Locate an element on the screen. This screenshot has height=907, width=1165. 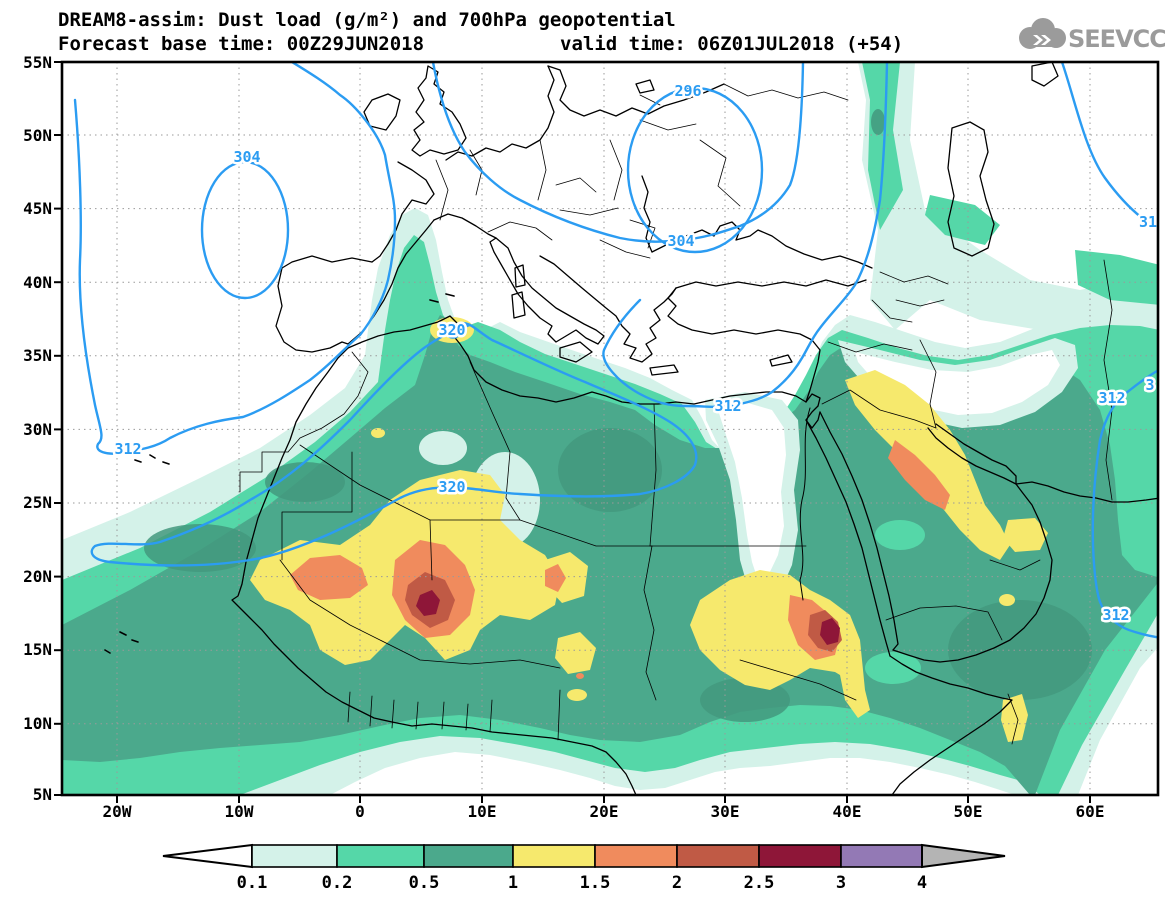
colorbar-labels: 0.1 0.2 0.5 1 1.5 2 2.5 3 4 is located at coordinates (582, 883).